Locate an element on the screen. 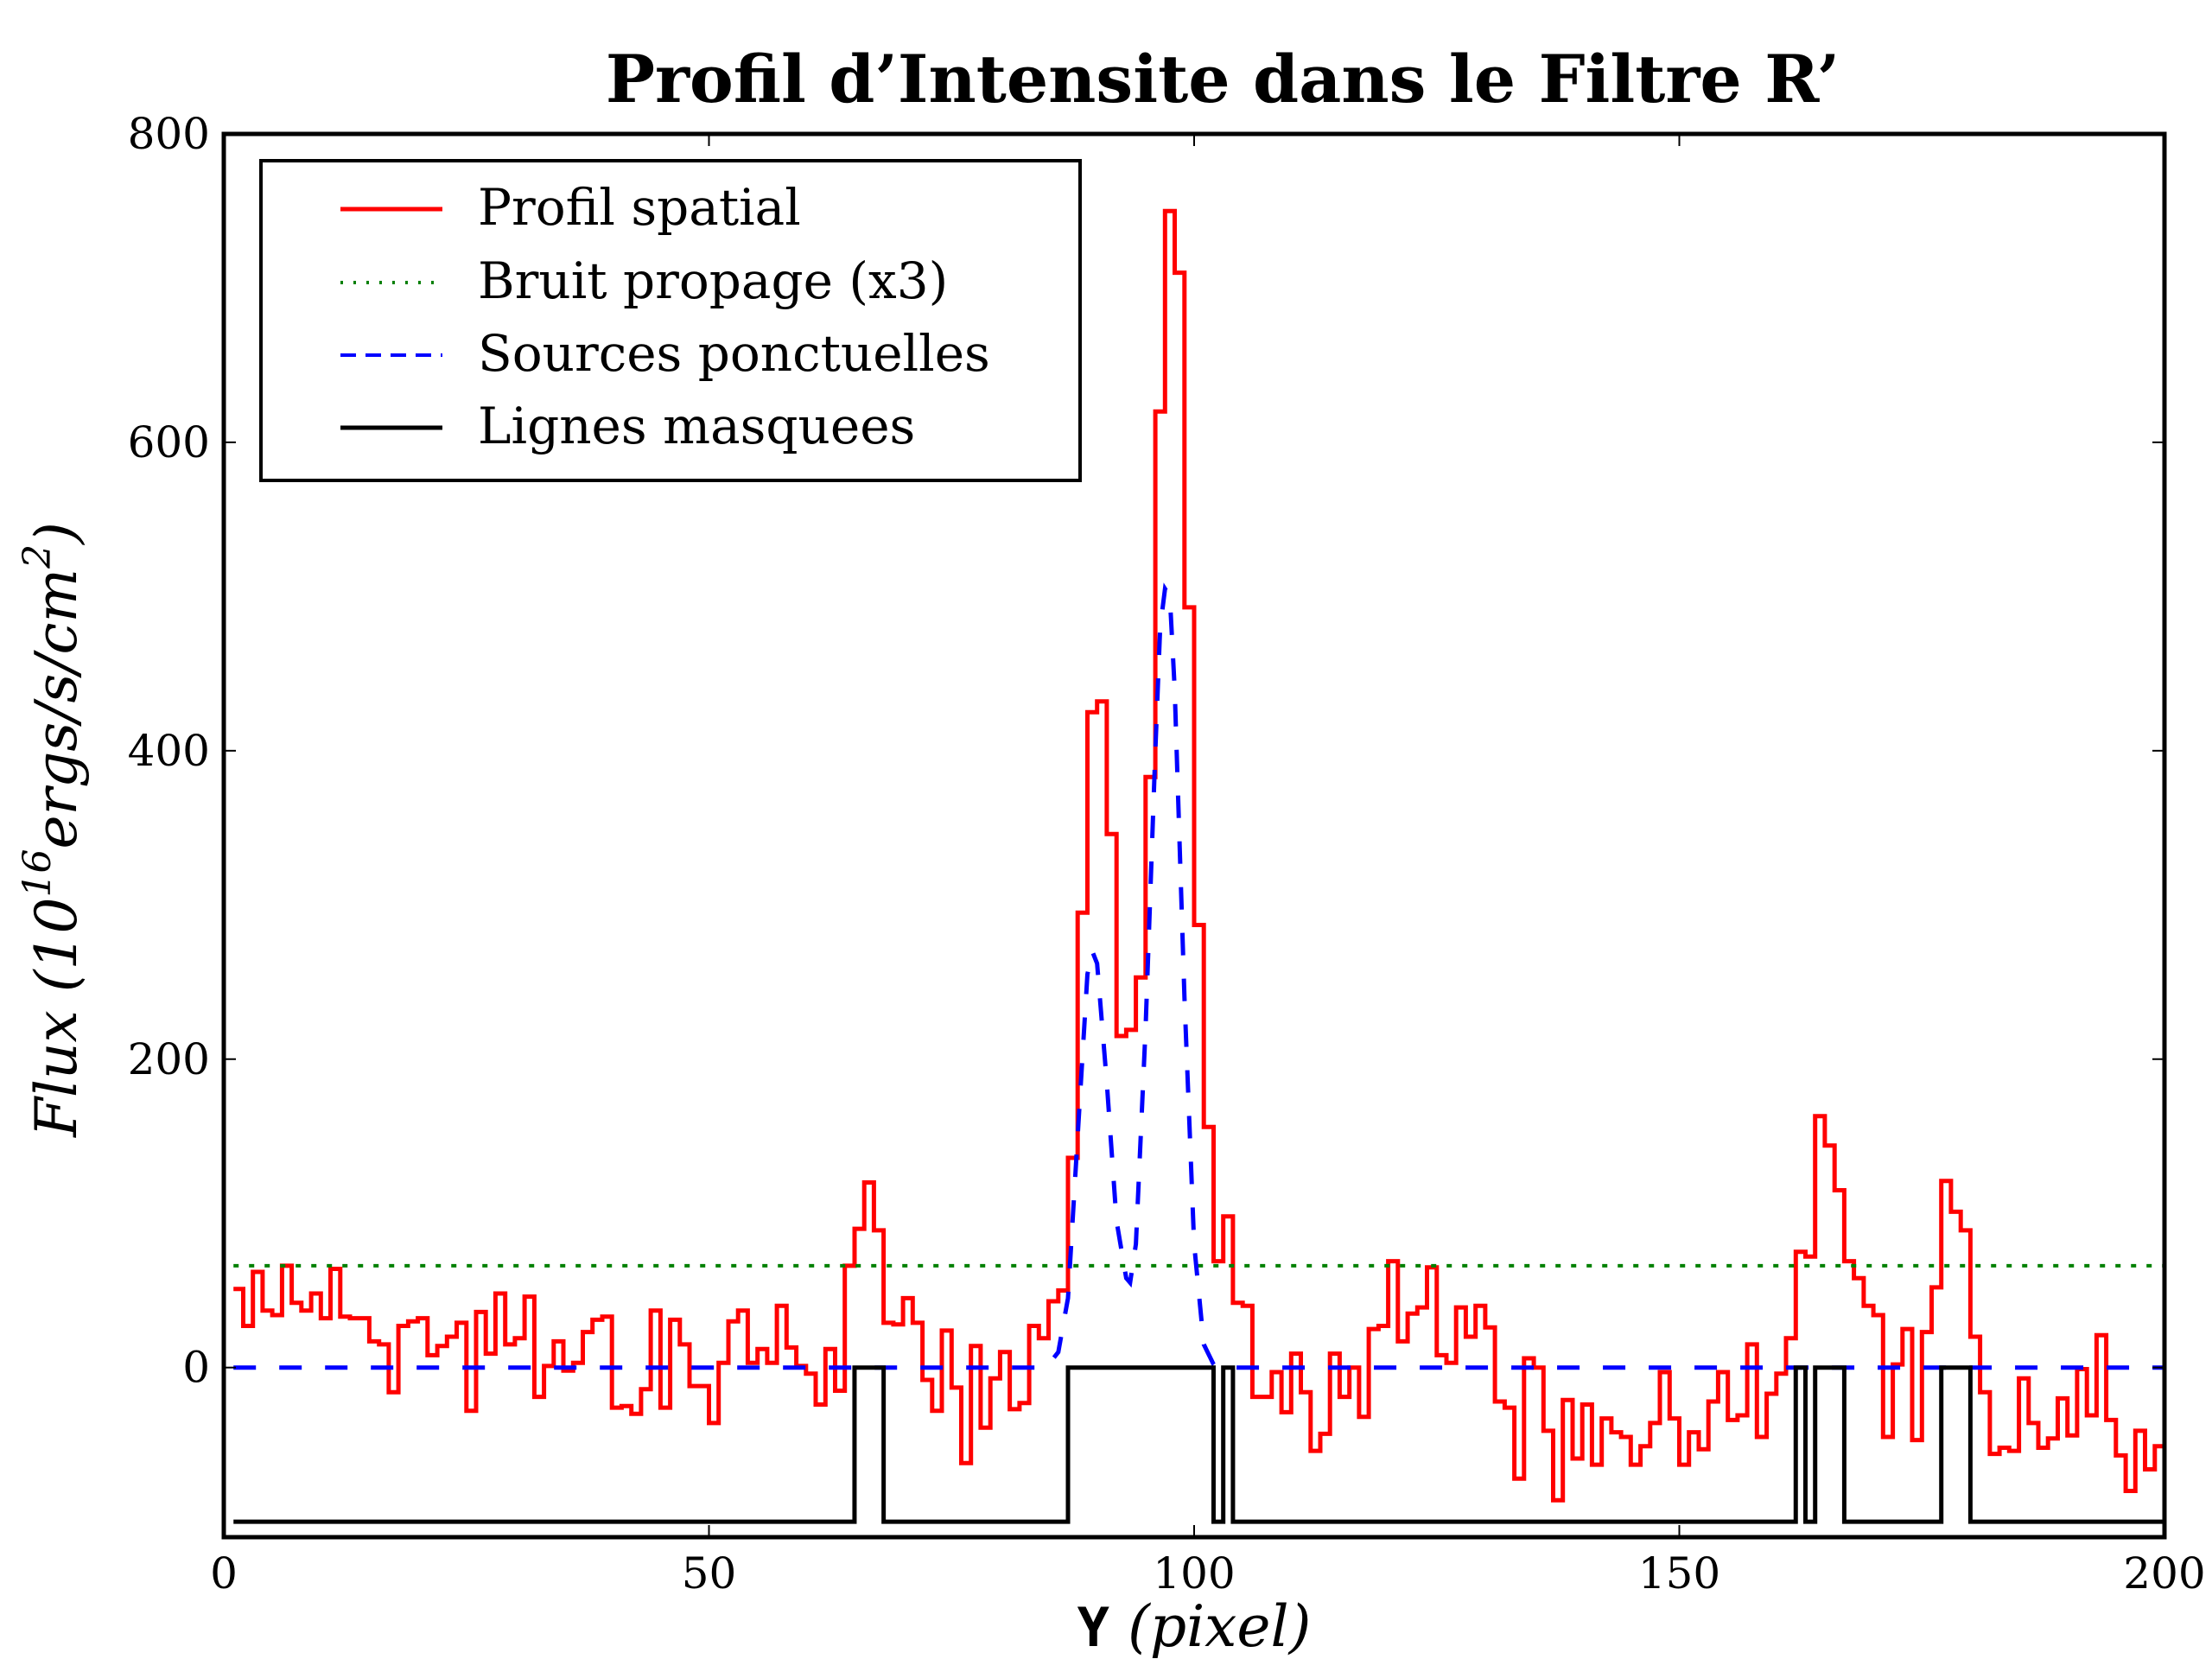 The width and height of the screenshot is (2212, 1659). series-lignes-masquees is located at coordinates (1198, 1444).